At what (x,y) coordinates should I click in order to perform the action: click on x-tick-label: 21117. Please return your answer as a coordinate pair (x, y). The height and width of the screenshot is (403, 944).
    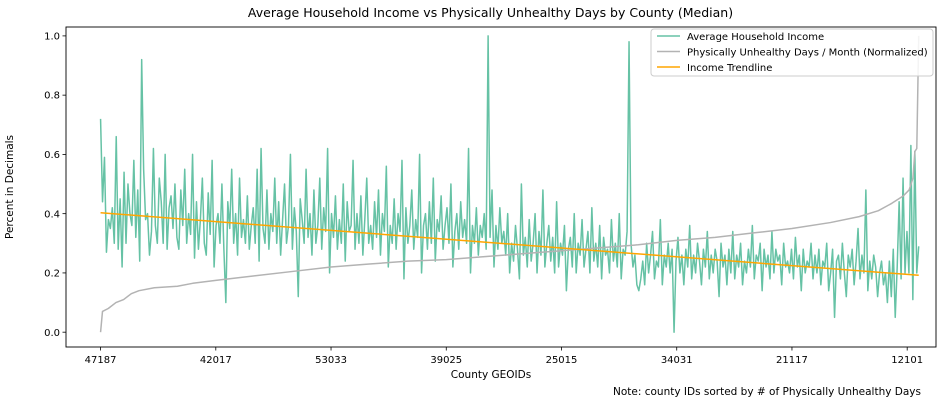
    Looking at the image, I should click on (792, 360).